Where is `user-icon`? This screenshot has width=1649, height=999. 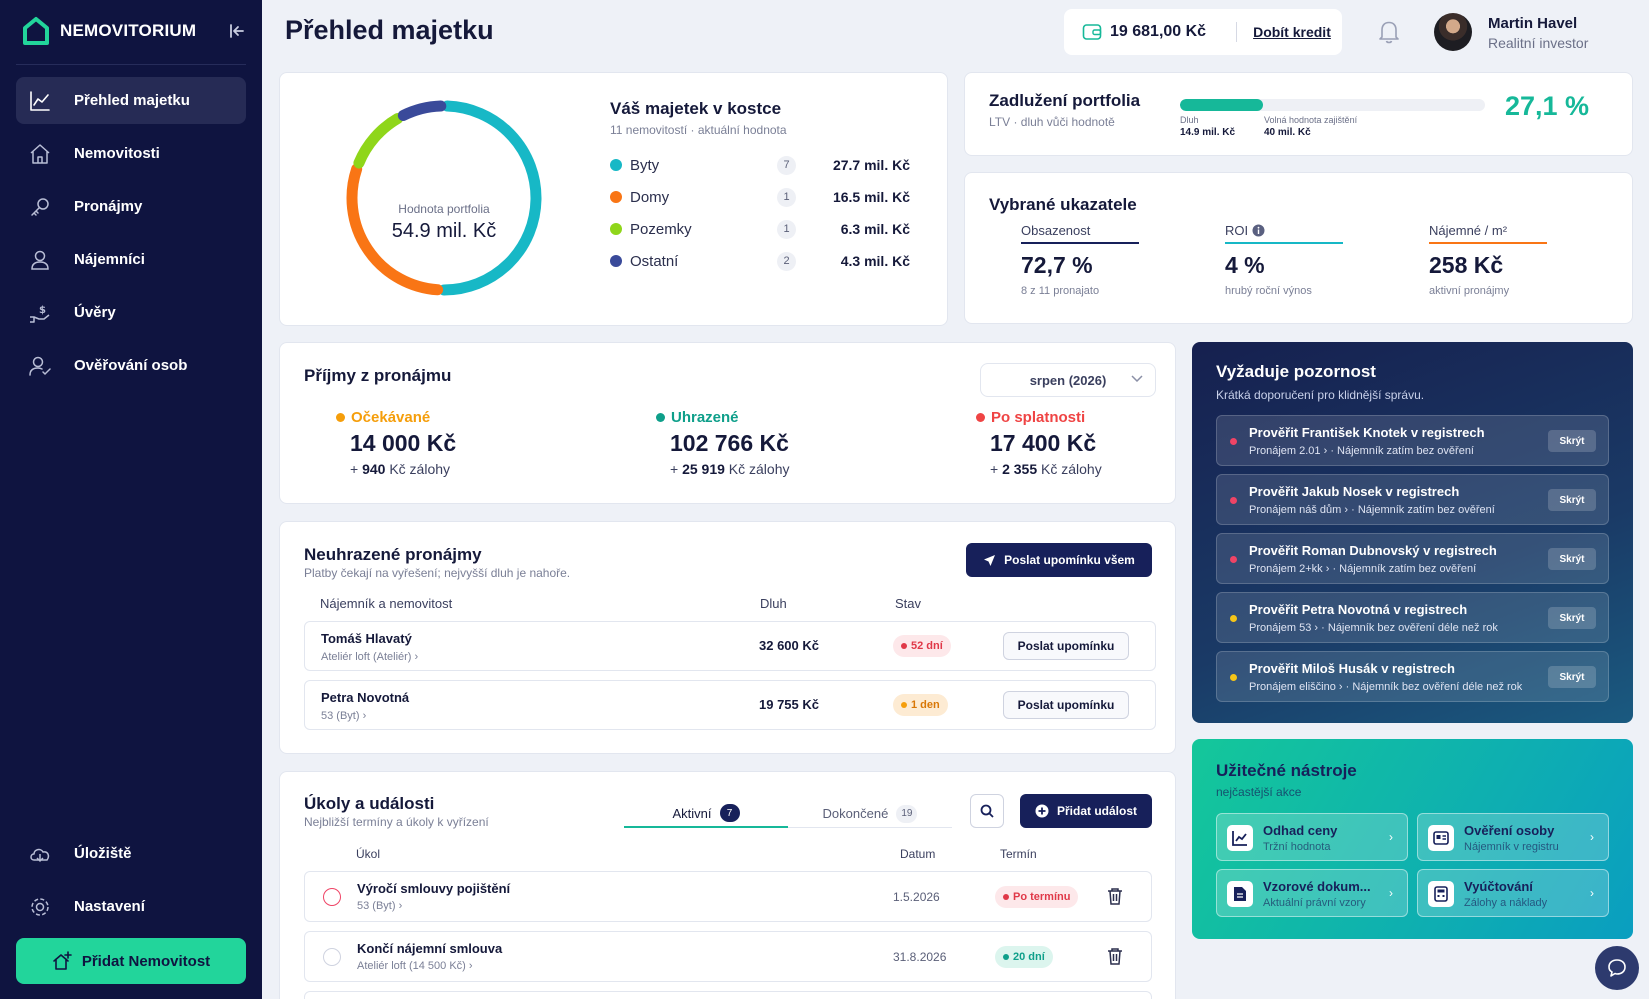 user-icon is located at coordinates (40, 260).